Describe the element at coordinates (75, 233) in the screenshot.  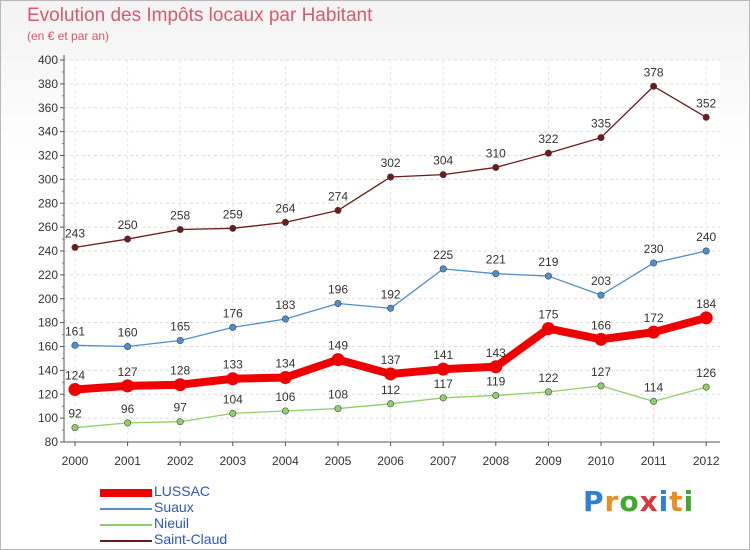
I see `data-label-saint-claud: 243` at that location.